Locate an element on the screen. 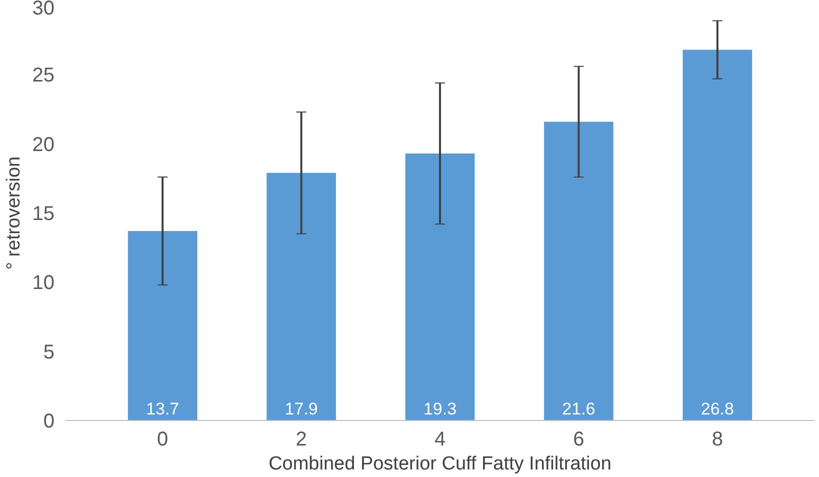  x-tick-label: 6 is located at coordinates (578, 439).